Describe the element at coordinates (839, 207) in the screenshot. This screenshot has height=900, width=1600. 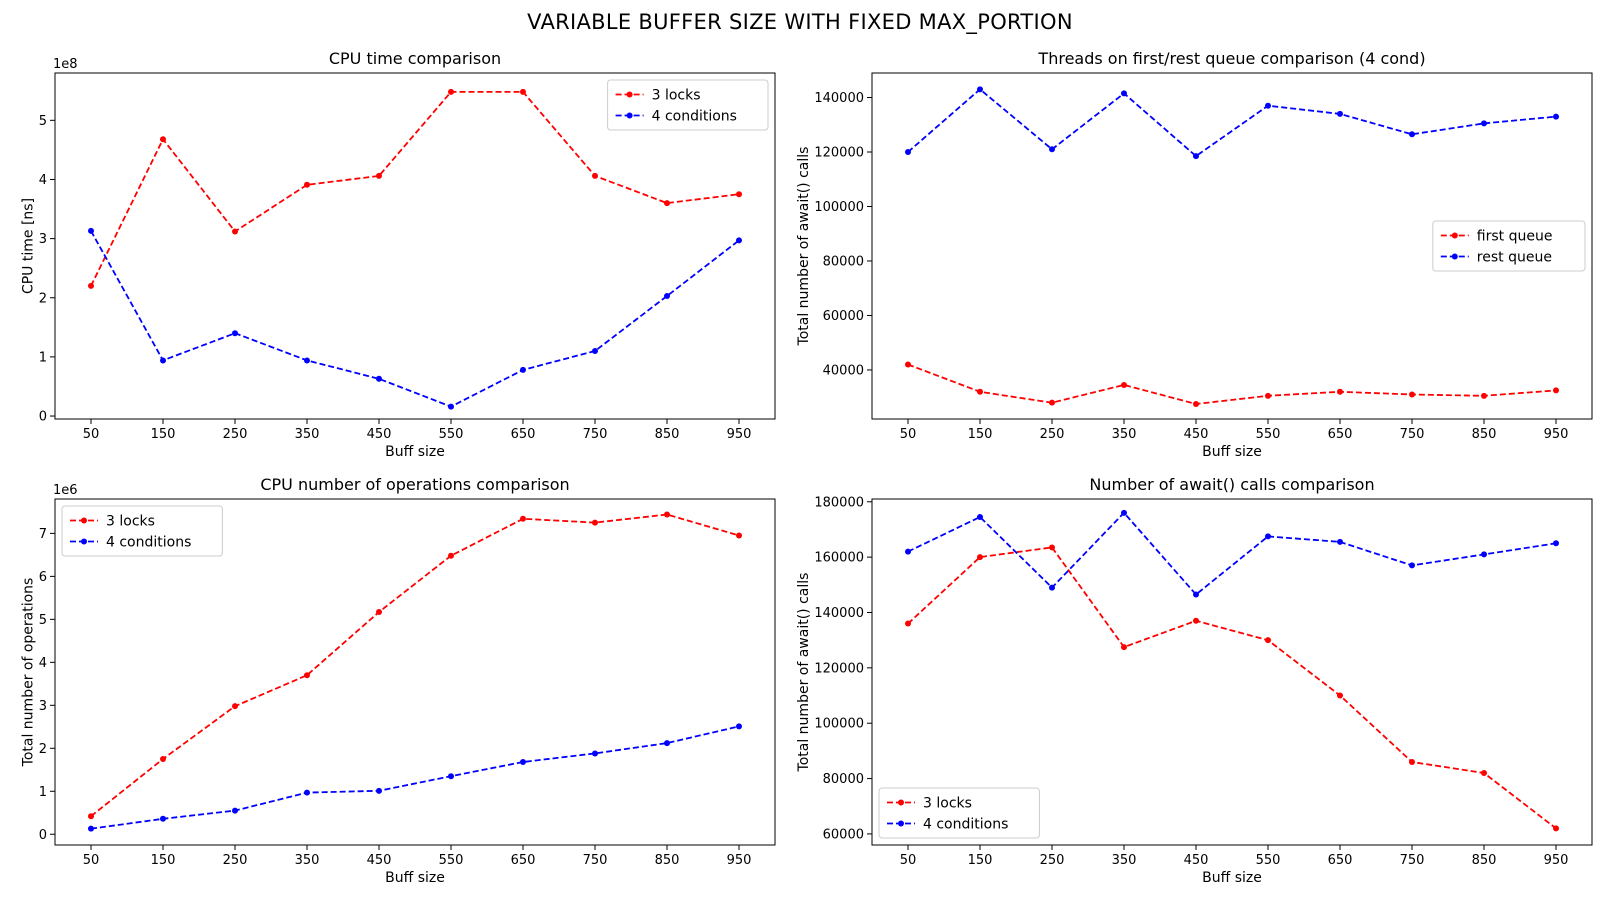
I see `y-tick-label: 100000` at that location.